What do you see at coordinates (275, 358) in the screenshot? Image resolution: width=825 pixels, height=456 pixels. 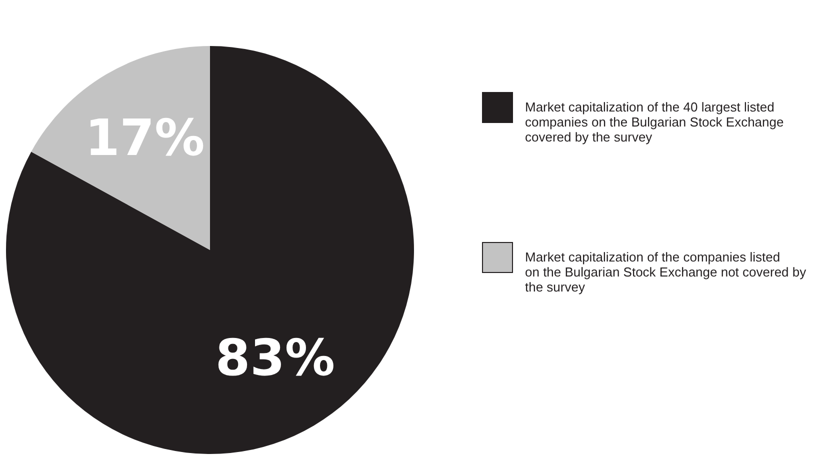 I see `data-label: 83%` at bounding box center [275, 358].